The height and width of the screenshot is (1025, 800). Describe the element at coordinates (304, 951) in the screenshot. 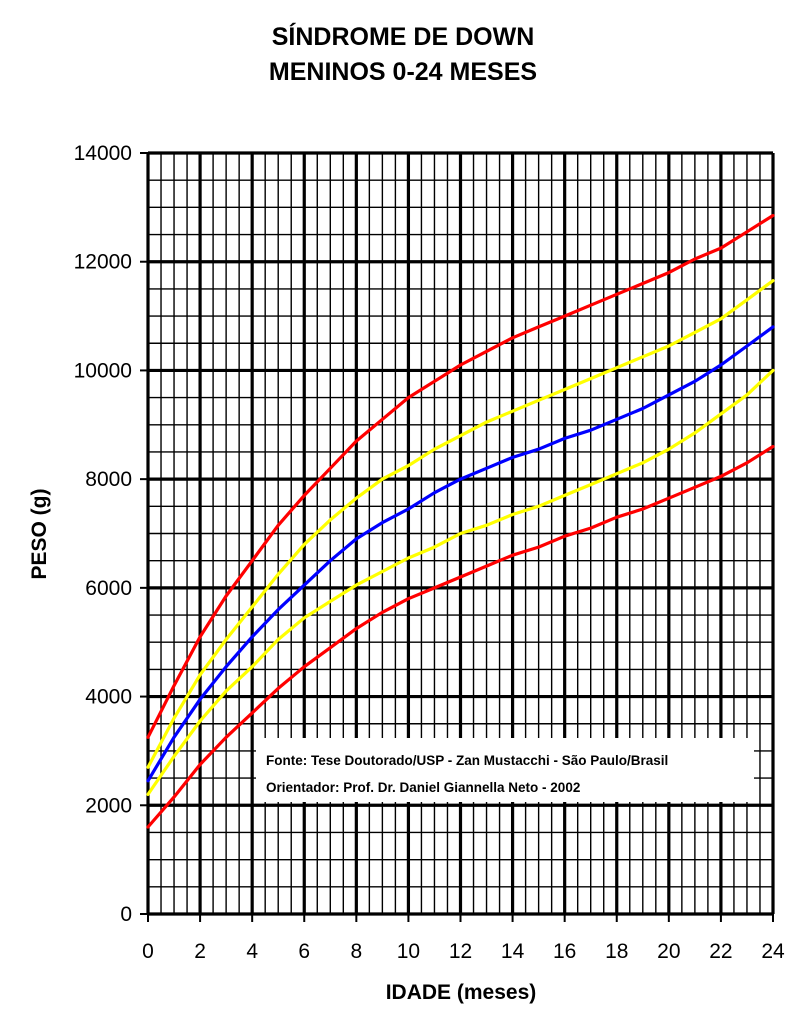

I see `x-tick-label: 6` at that location.